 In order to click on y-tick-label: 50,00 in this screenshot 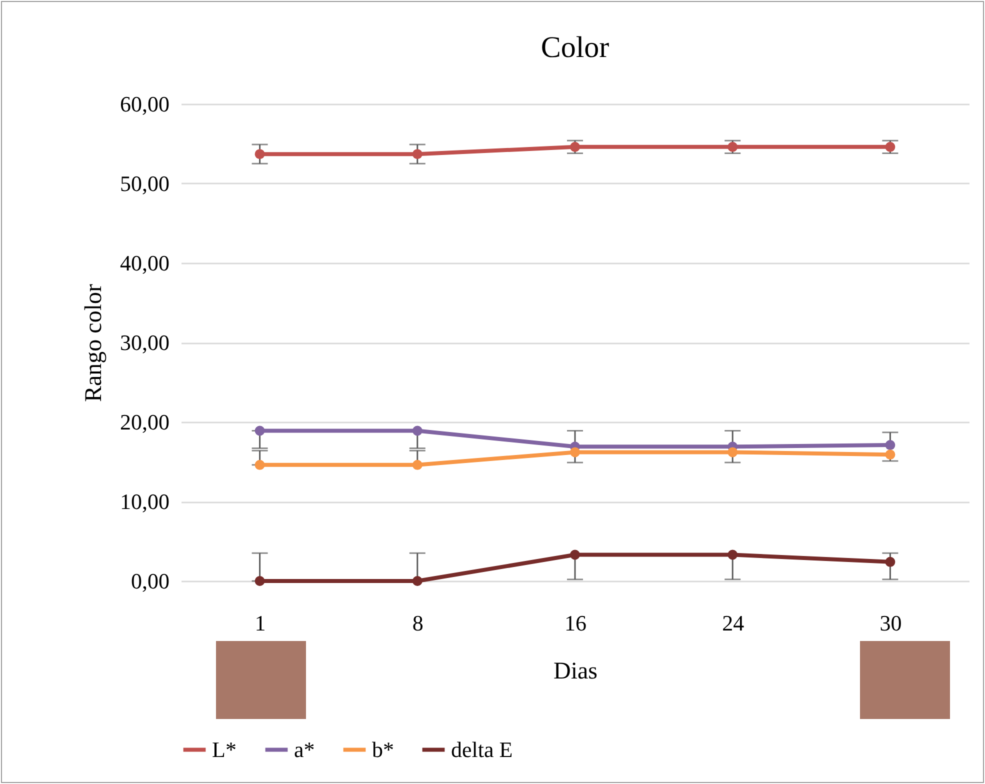, I will do `click(145, 183)`.